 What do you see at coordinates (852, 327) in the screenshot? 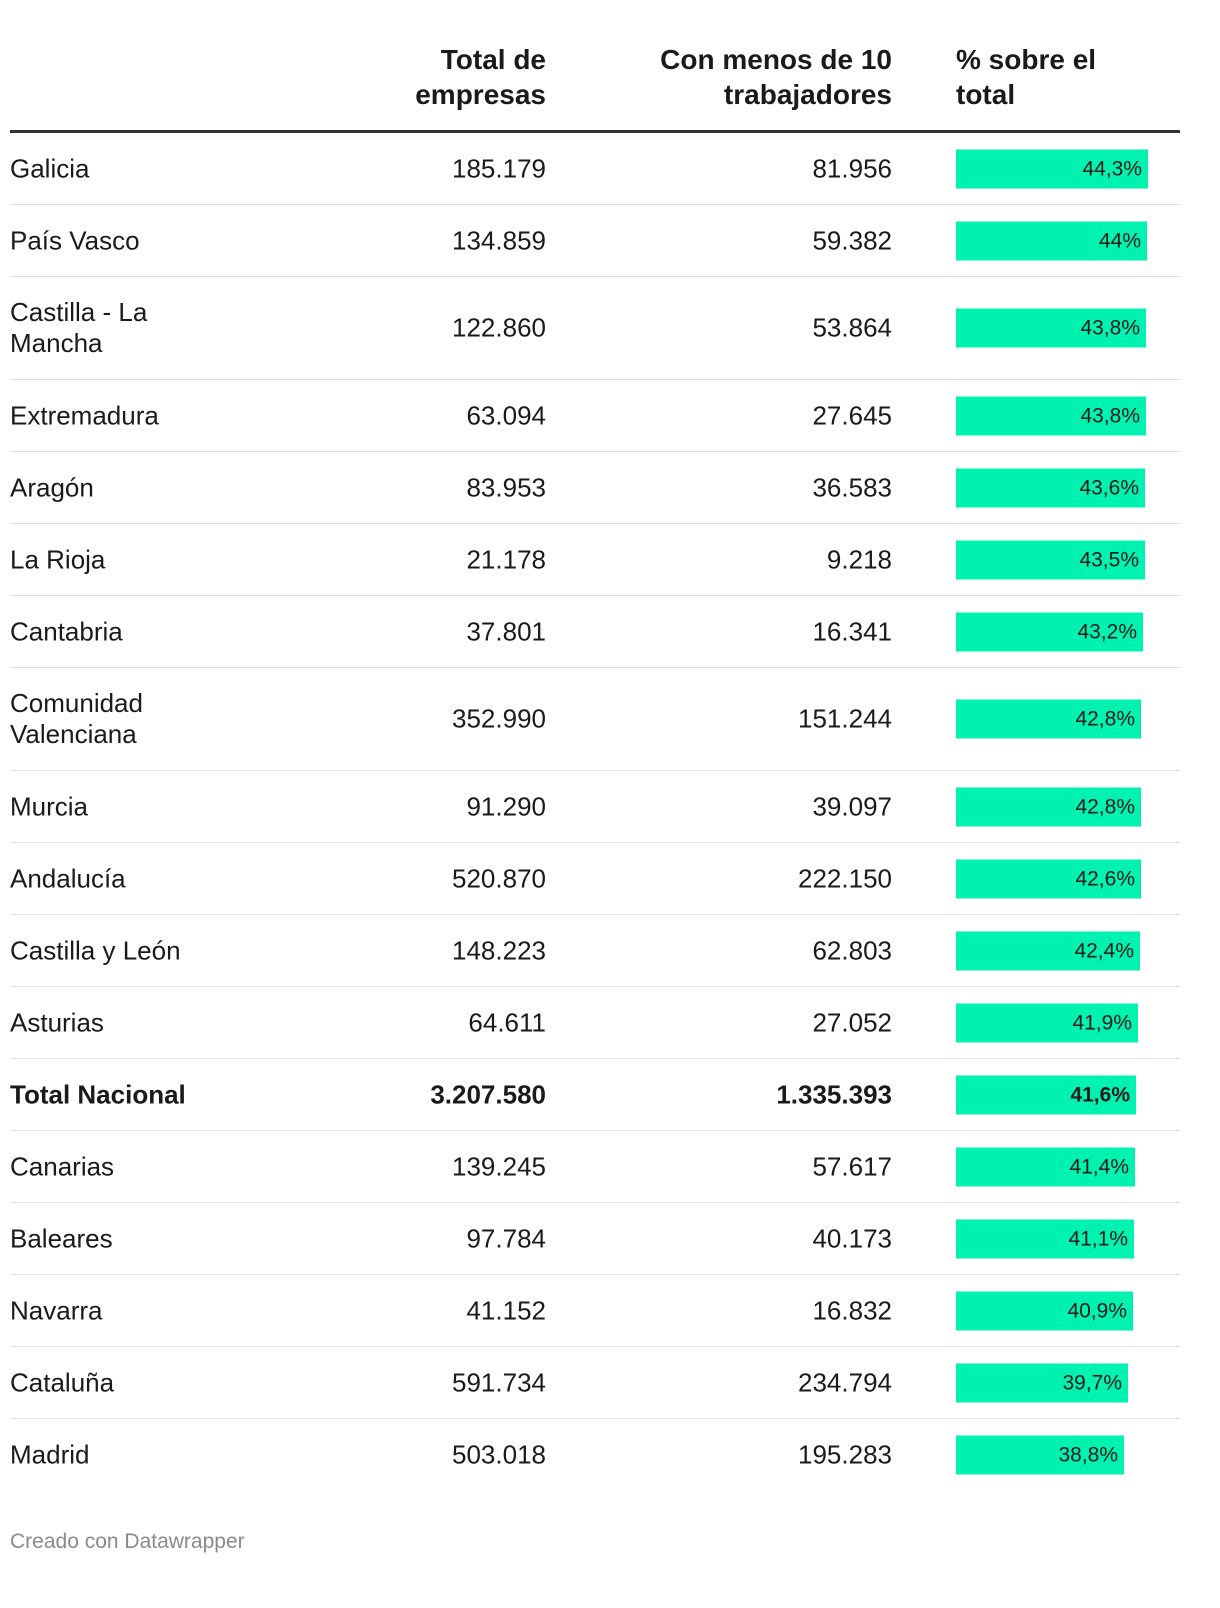
I see `cell-menos-10: 53.864` at bounding box center [852, 327].